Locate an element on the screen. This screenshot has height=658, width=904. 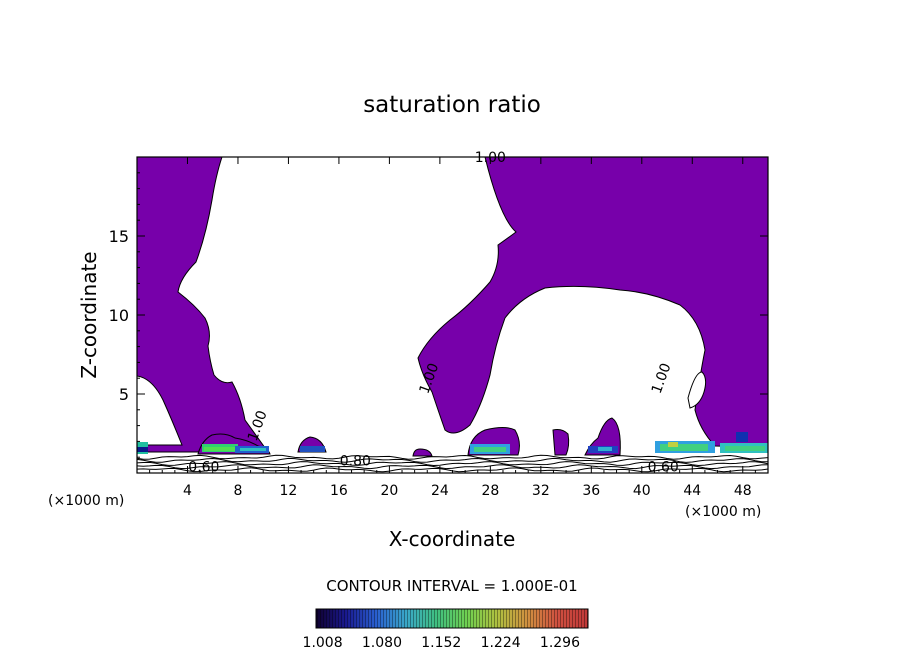
x-unit-left: (×1000 m) is located at coordinates (86, 501).